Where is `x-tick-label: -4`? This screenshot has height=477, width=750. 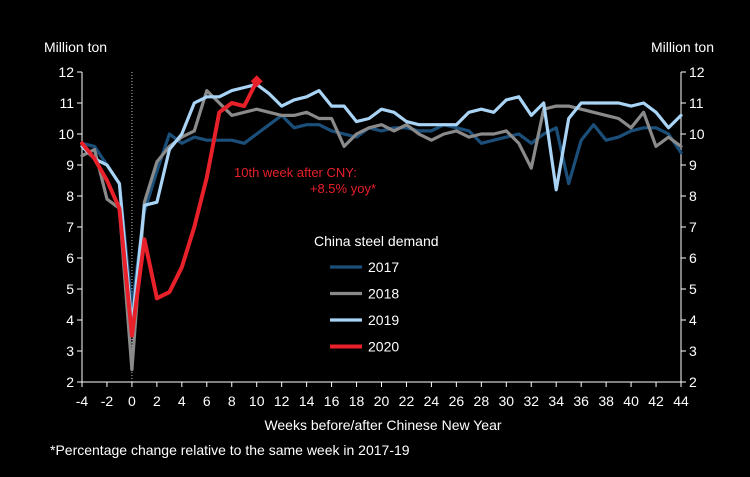 x-tick-label: -4 is located at coordinates (82, 401).